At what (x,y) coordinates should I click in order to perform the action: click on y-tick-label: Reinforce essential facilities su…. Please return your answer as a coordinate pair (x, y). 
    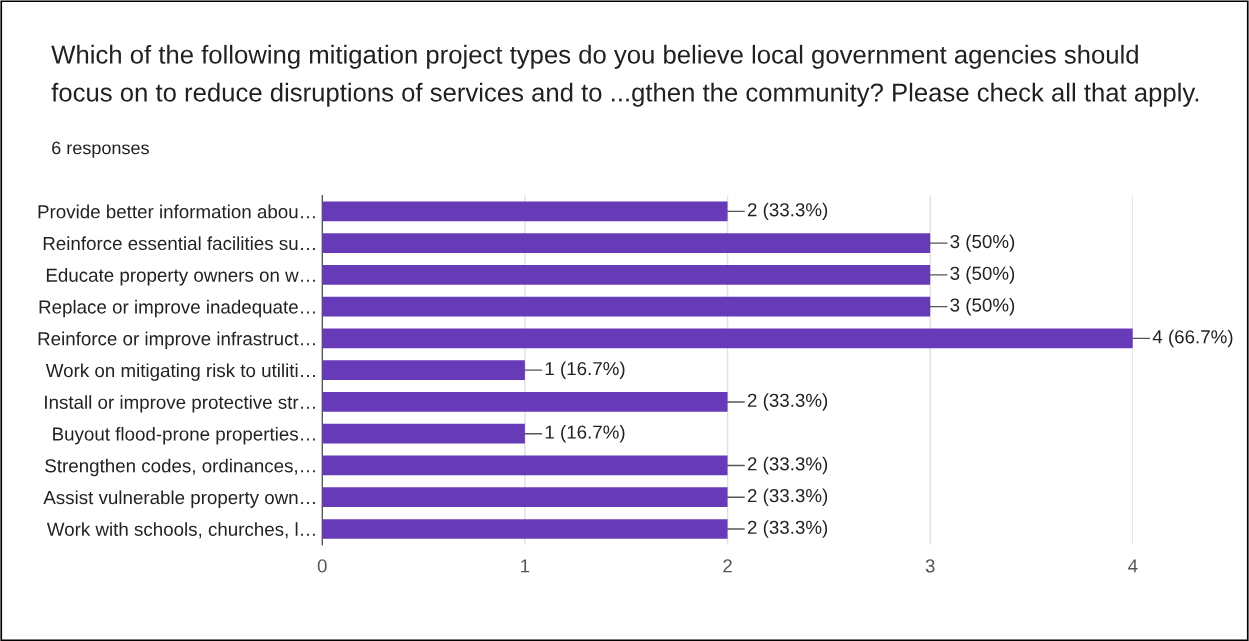
    Looking at the image, I should click on (179, 243).